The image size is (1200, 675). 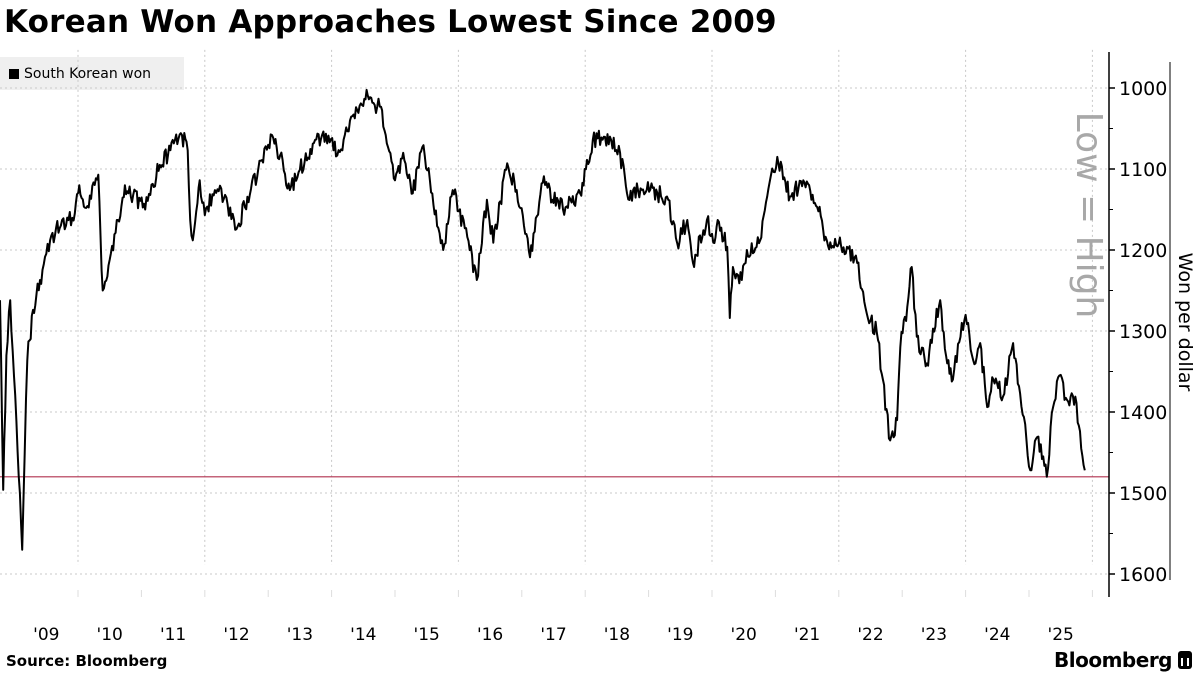 I want to click on x-tick-label: '17, so click(x=553, y=635).